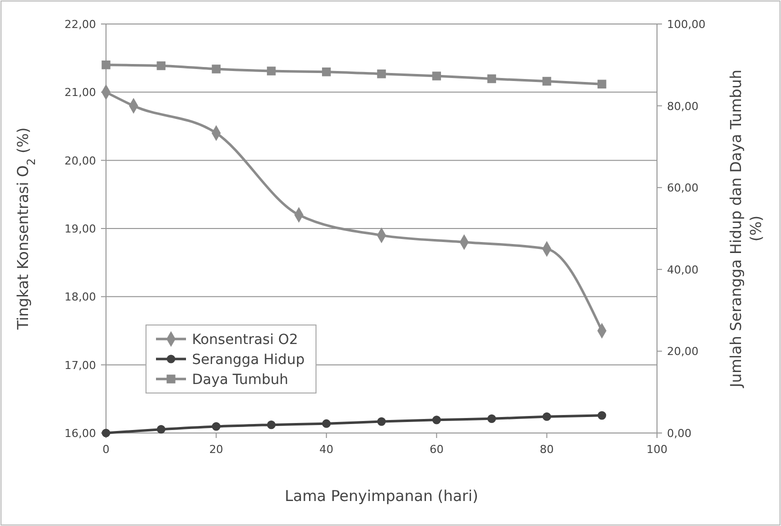 The width and height of the screenshot is (781, 526). I want to click on x-tick-label: 40, so click(326, 449).